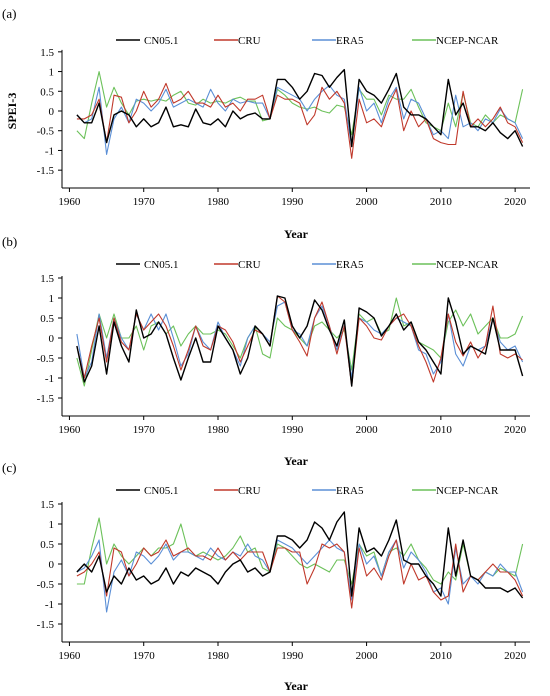  I want to click on y-axis-title: SPEI-3, so click(12, 111).